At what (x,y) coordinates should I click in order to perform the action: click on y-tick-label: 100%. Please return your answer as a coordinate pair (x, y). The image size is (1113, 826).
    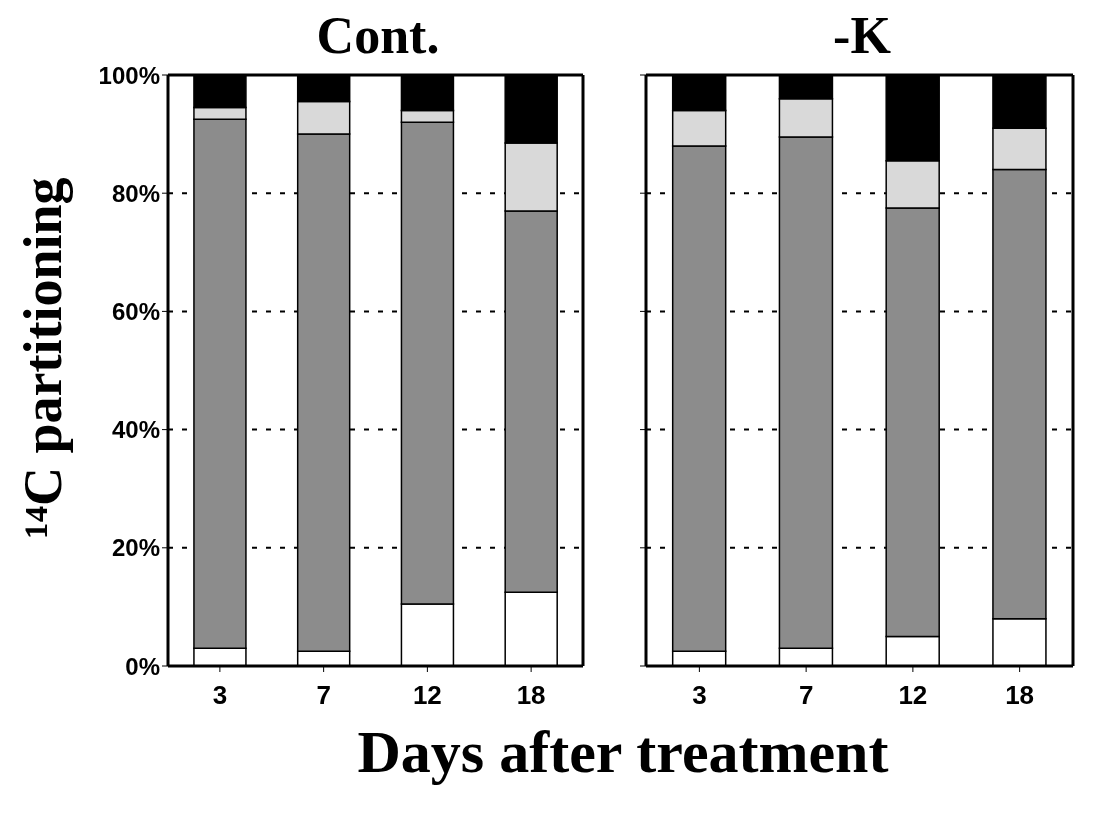
    Looking at the image, I should click on (129, 75).